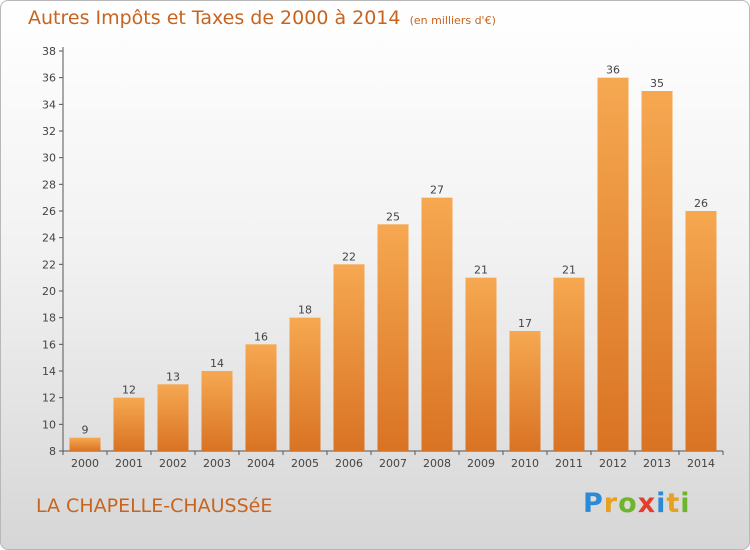 This screenshot has width=750, height=550. What do you see at coordinates (437, 190) in the screenshot?
I see `data-label: 27` at bounding box center [437, 190].